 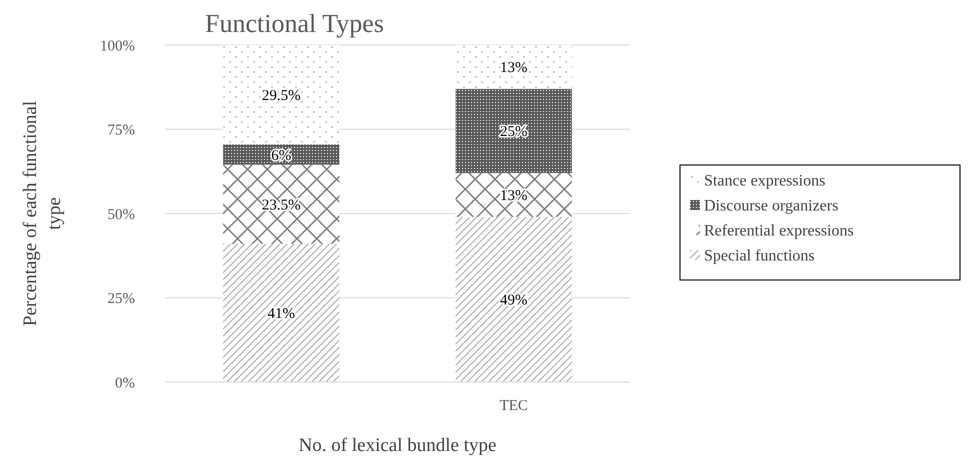 I want to click on y-tick-label: 25%, so click(x=121, y=299).